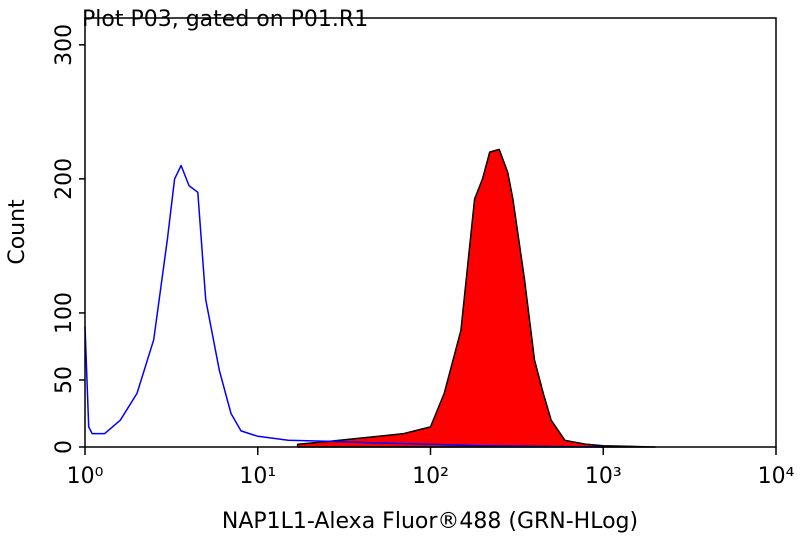 The width and height of the screenshot is (800, 539). What do you see at coordinates (64, 179) in the screenshot?
I see `y-tick-label: 200` at bounding box center [64, 179].